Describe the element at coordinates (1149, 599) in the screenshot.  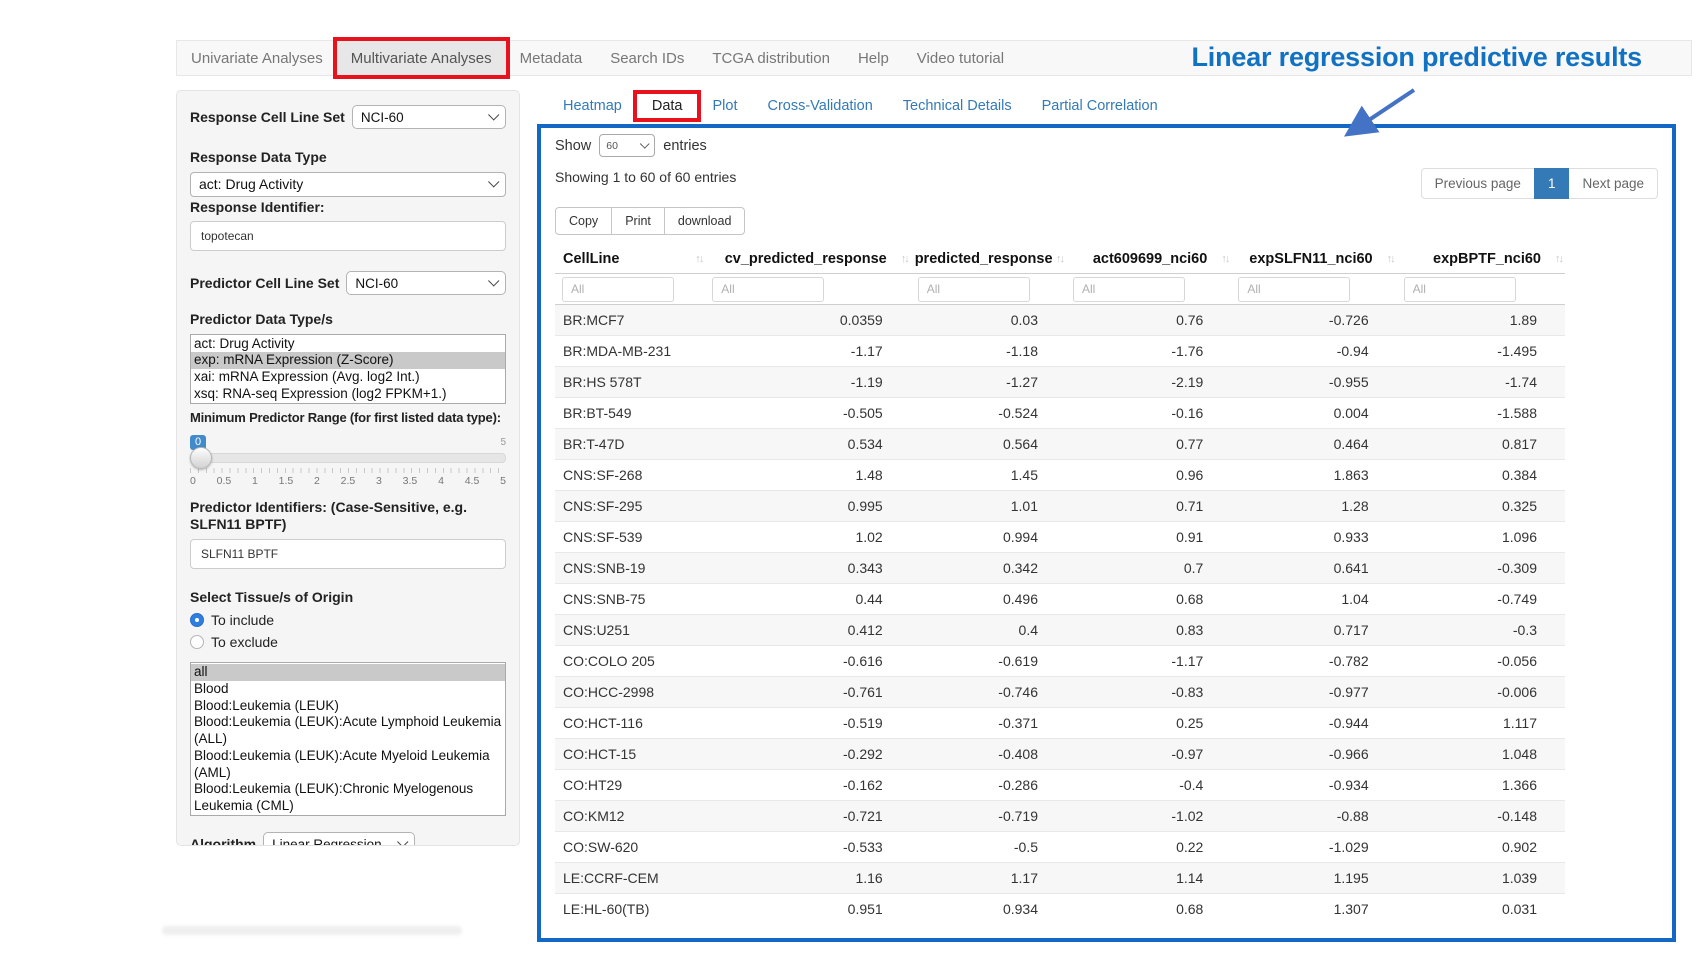
I see `value-cell: 0.68` at that location.